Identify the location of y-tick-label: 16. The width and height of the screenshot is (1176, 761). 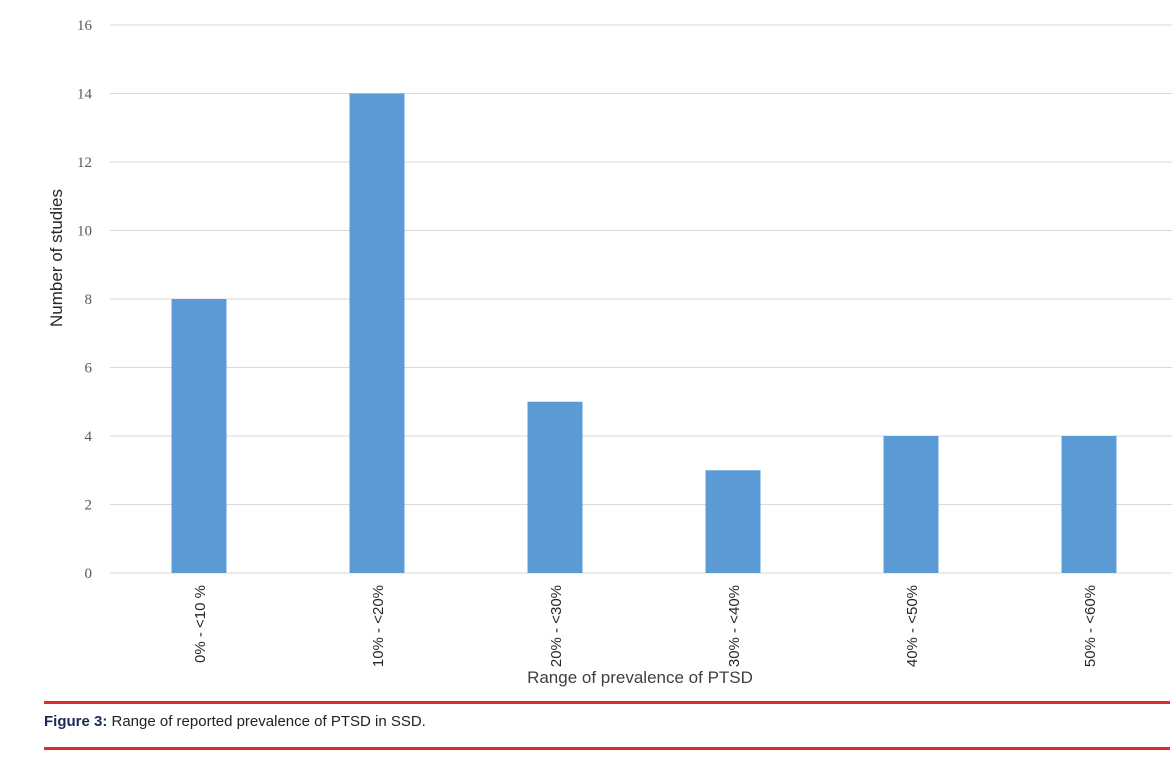
(85, 26).